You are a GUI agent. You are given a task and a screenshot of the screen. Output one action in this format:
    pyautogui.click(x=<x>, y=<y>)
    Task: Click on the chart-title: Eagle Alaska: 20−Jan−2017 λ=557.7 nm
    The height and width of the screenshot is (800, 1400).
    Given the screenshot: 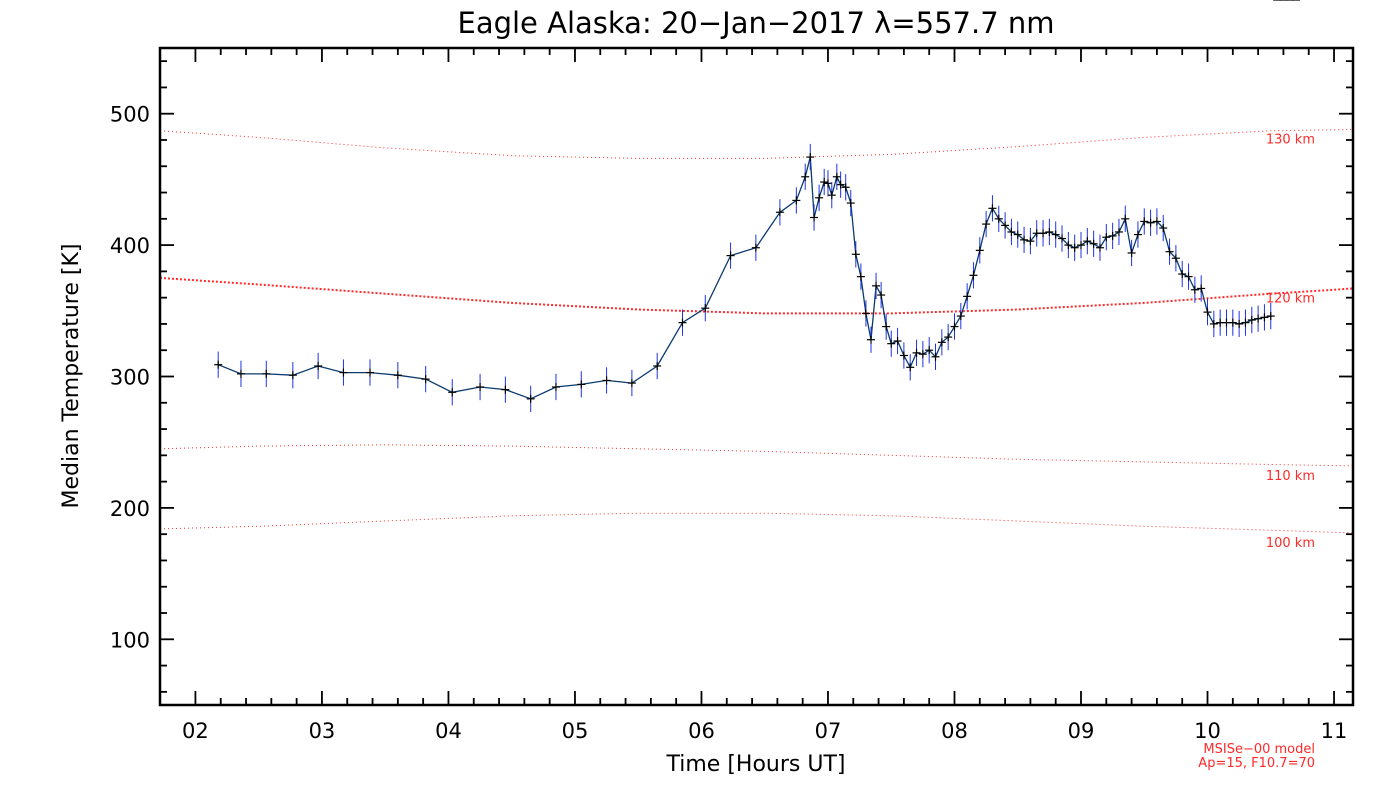 What is the action you would take?
    pyautogui.click(x=756, y=23)
    